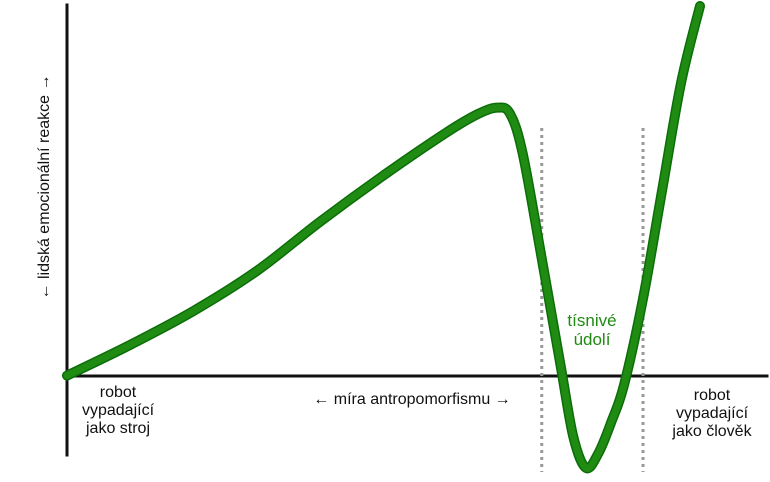  I want to click on right-category-label-line: robot, so click(712, 395).